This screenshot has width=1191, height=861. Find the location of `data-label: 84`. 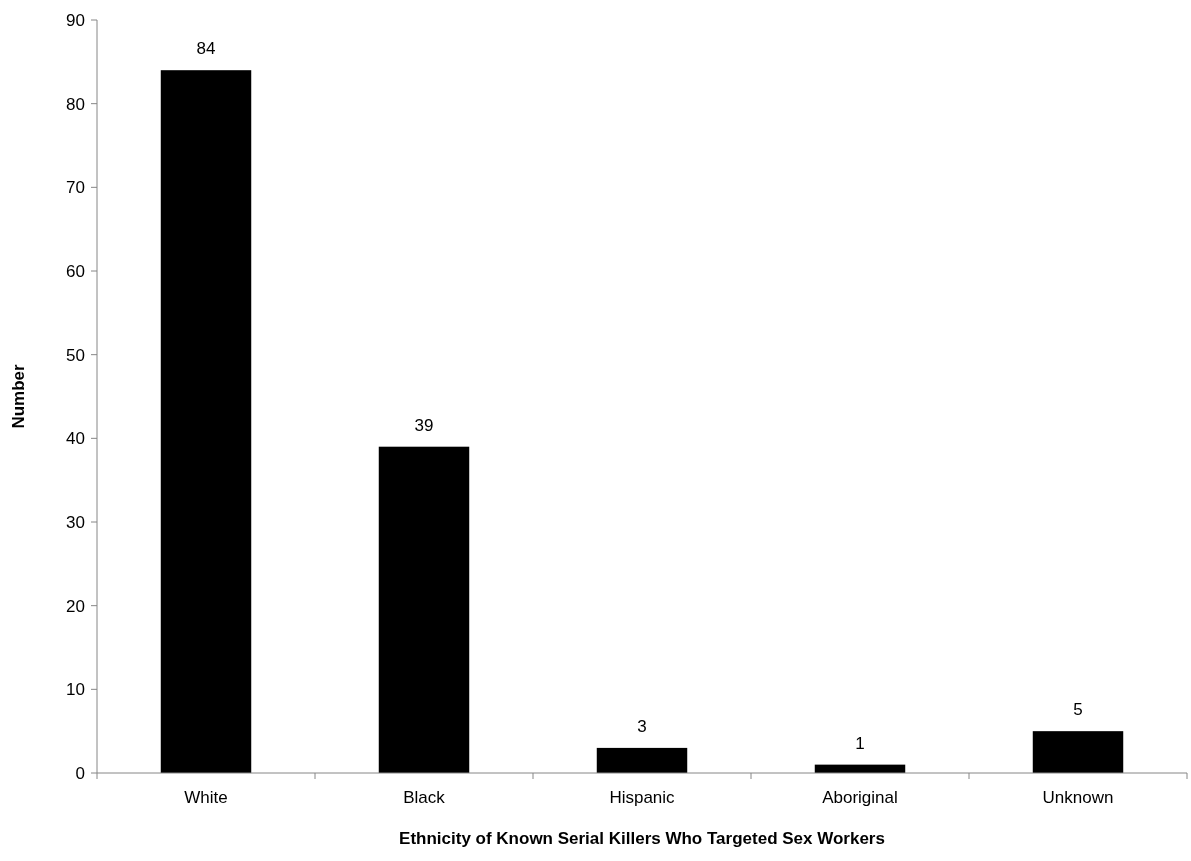

data-label: 84 is located at coordinates (206, 49).